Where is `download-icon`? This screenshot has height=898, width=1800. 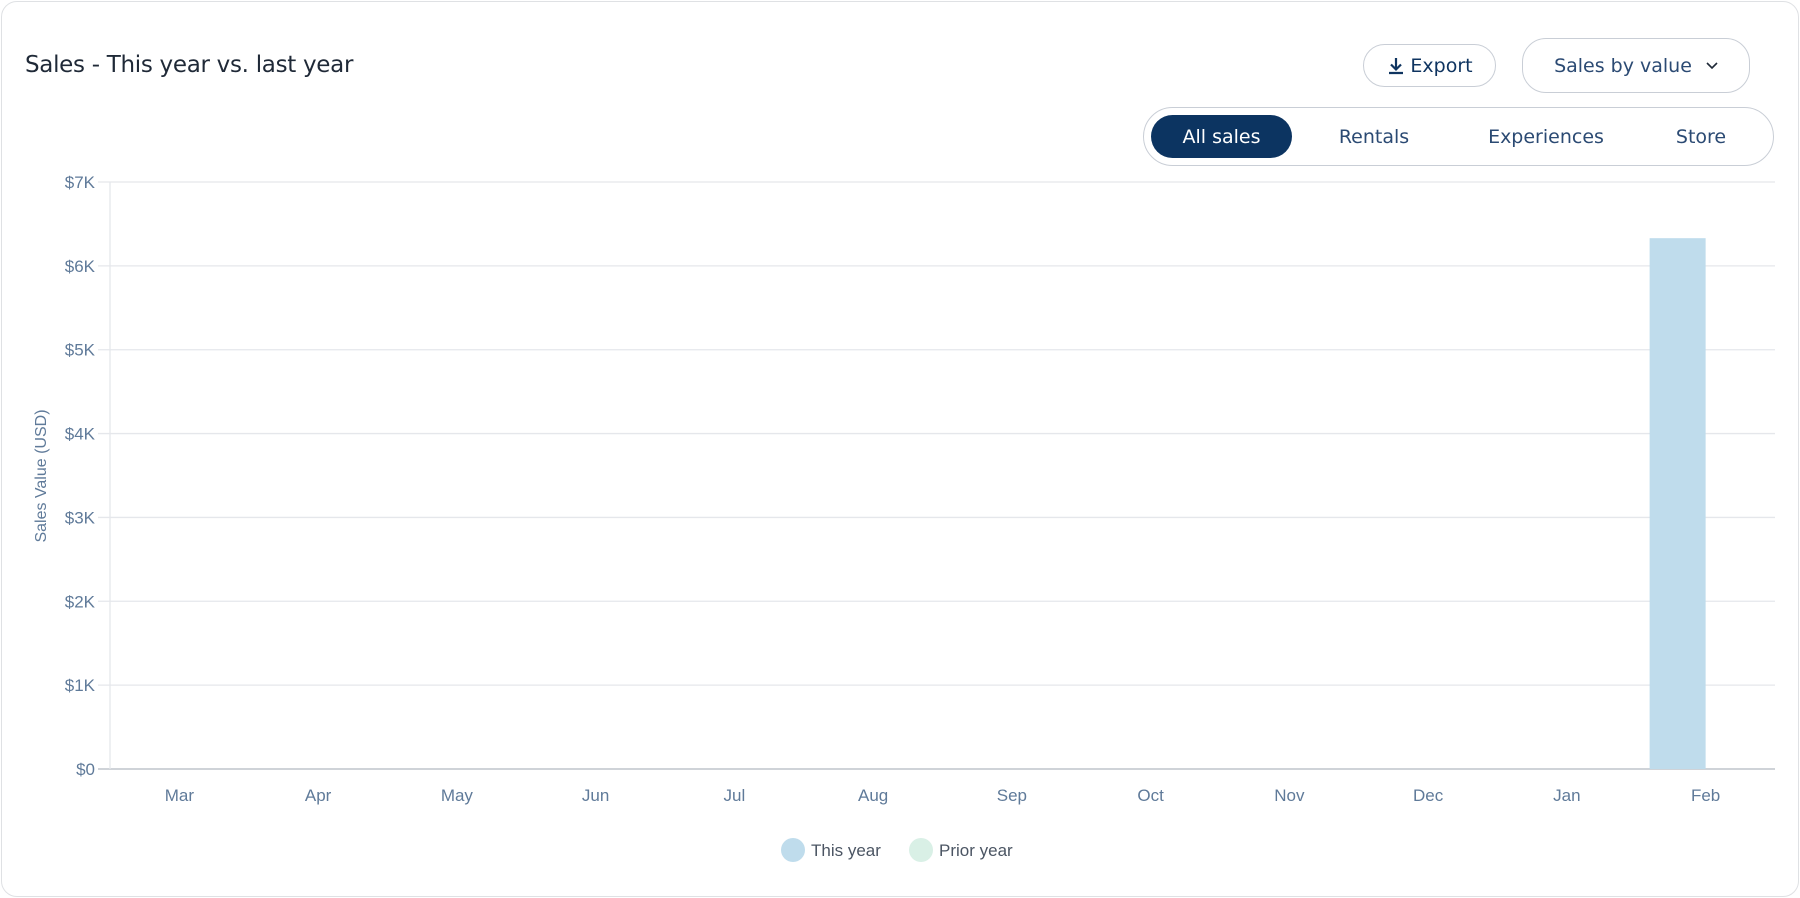 download-icon is located at coordinates (1396, 65).